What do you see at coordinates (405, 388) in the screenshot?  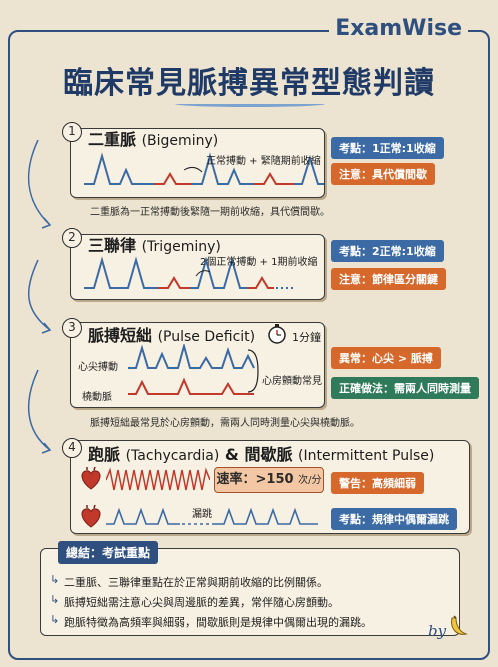 I see `pulse-deficit-method-tag: 正確做法：需兩人同時測量` at bounding box center [405, 388].